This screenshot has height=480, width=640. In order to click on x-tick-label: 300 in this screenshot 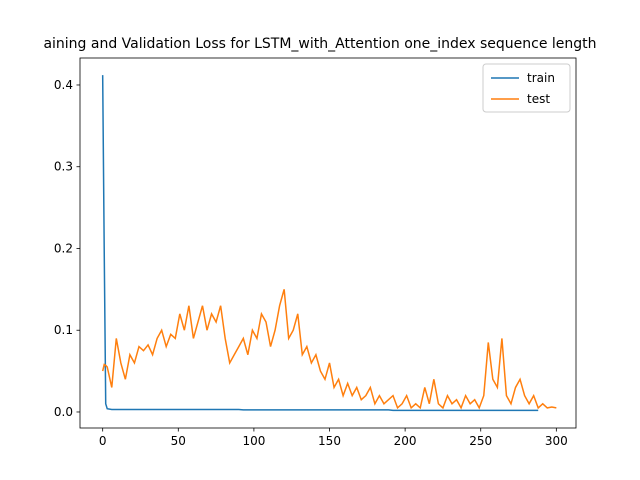, I will do `click(556, 441)`.